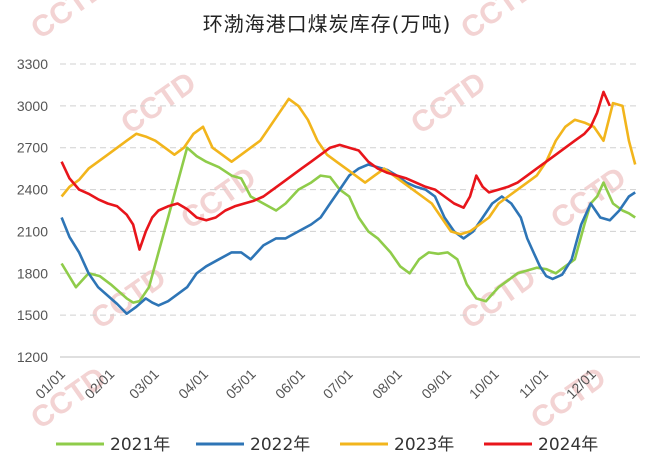  Describe the element at coordinates (290, 384) in the screenshot. I see `x-tick-label: 06/01` at that location.